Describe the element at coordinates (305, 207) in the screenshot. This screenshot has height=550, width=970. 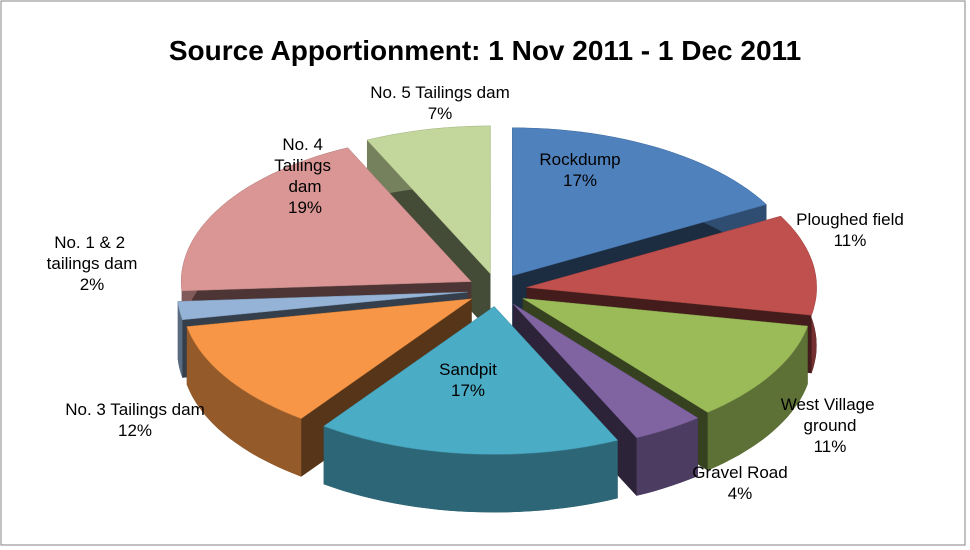
I see `value-label: 19%` at that location.